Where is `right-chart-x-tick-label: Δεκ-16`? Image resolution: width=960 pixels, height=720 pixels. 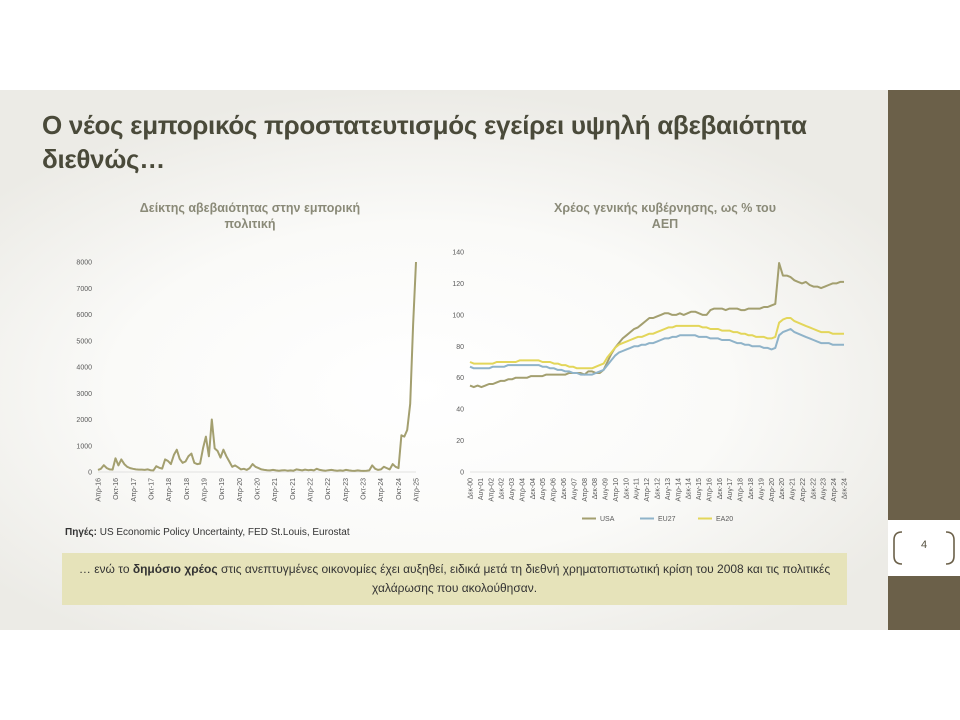 right-chart-x-tick-label: Δεκ-16 is located at coordinates (720, 489).